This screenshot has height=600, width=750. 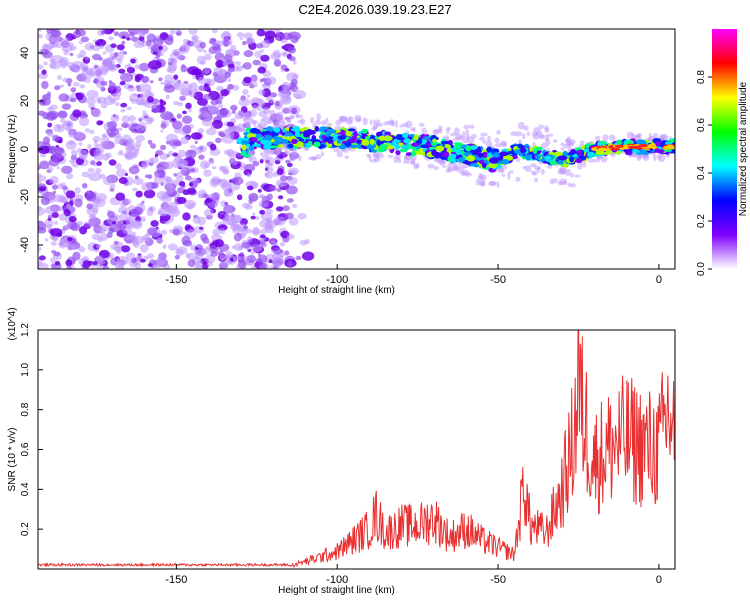 What do you see at coordinates (743, 148) in the screenshot?
I see `colorbar-label: Normalized spectral amplitude` at bounding box center [743, 148].